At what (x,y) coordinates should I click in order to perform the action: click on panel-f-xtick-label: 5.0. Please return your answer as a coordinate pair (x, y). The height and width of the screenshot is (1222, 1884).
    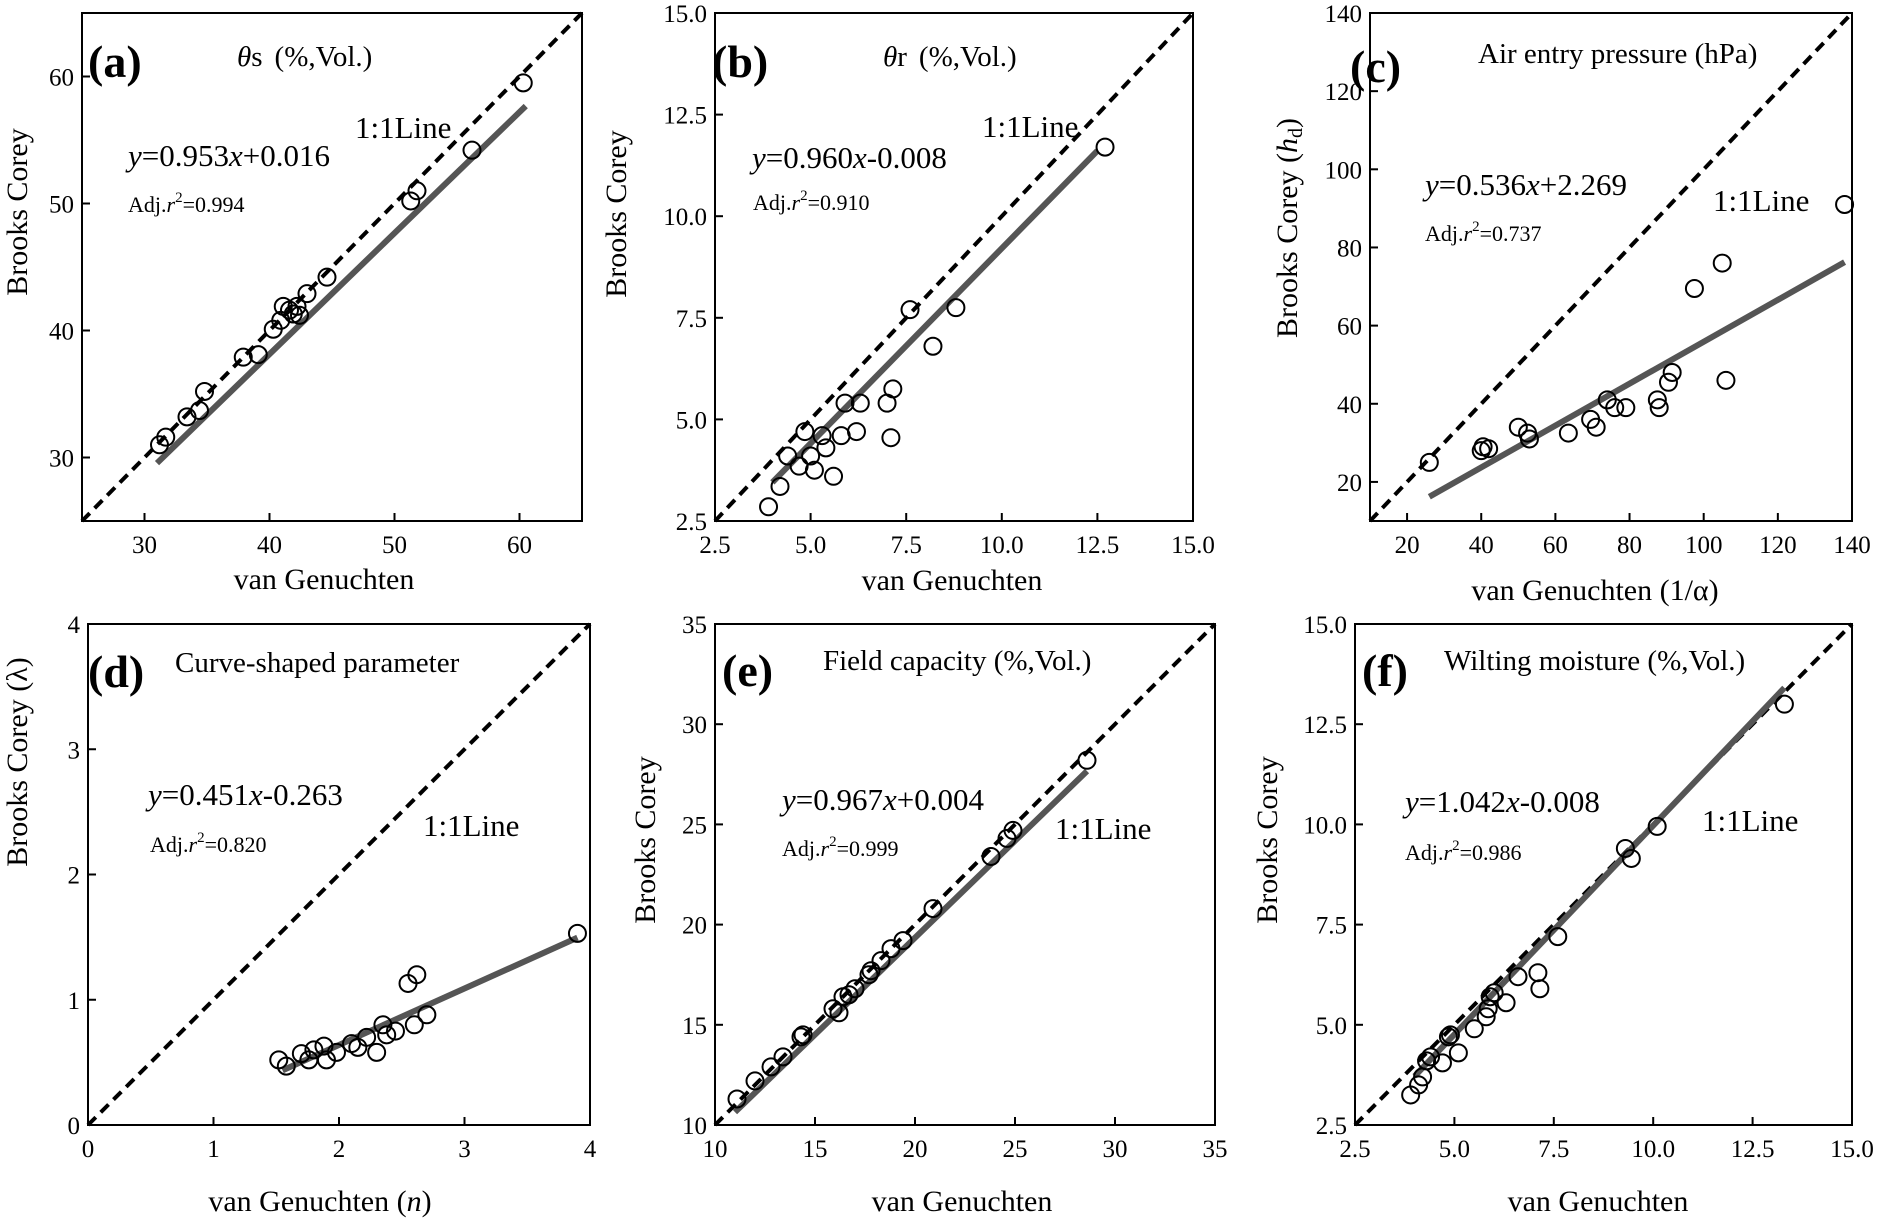
    Looking at the image, I should click on (1454, 1149).